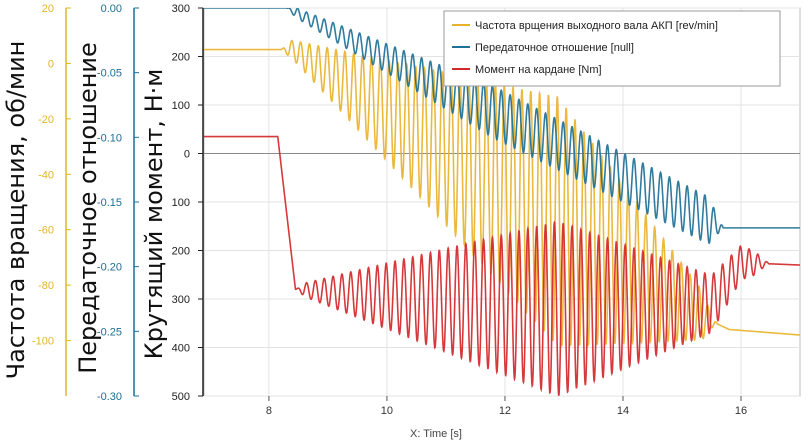 This screenshot has width=810, height=444. I want to click on torque-axis: 300 200 100 0 100 200 300 400 500, so click(188, 203).